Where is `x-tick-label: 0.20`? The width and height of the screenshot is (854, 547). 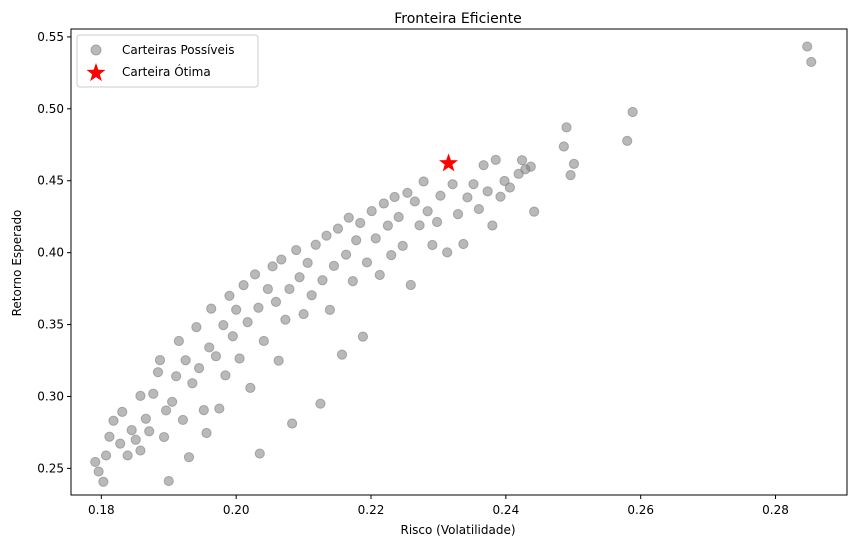
x-tick-label: 0.20 is located at coordinates (236, 510).